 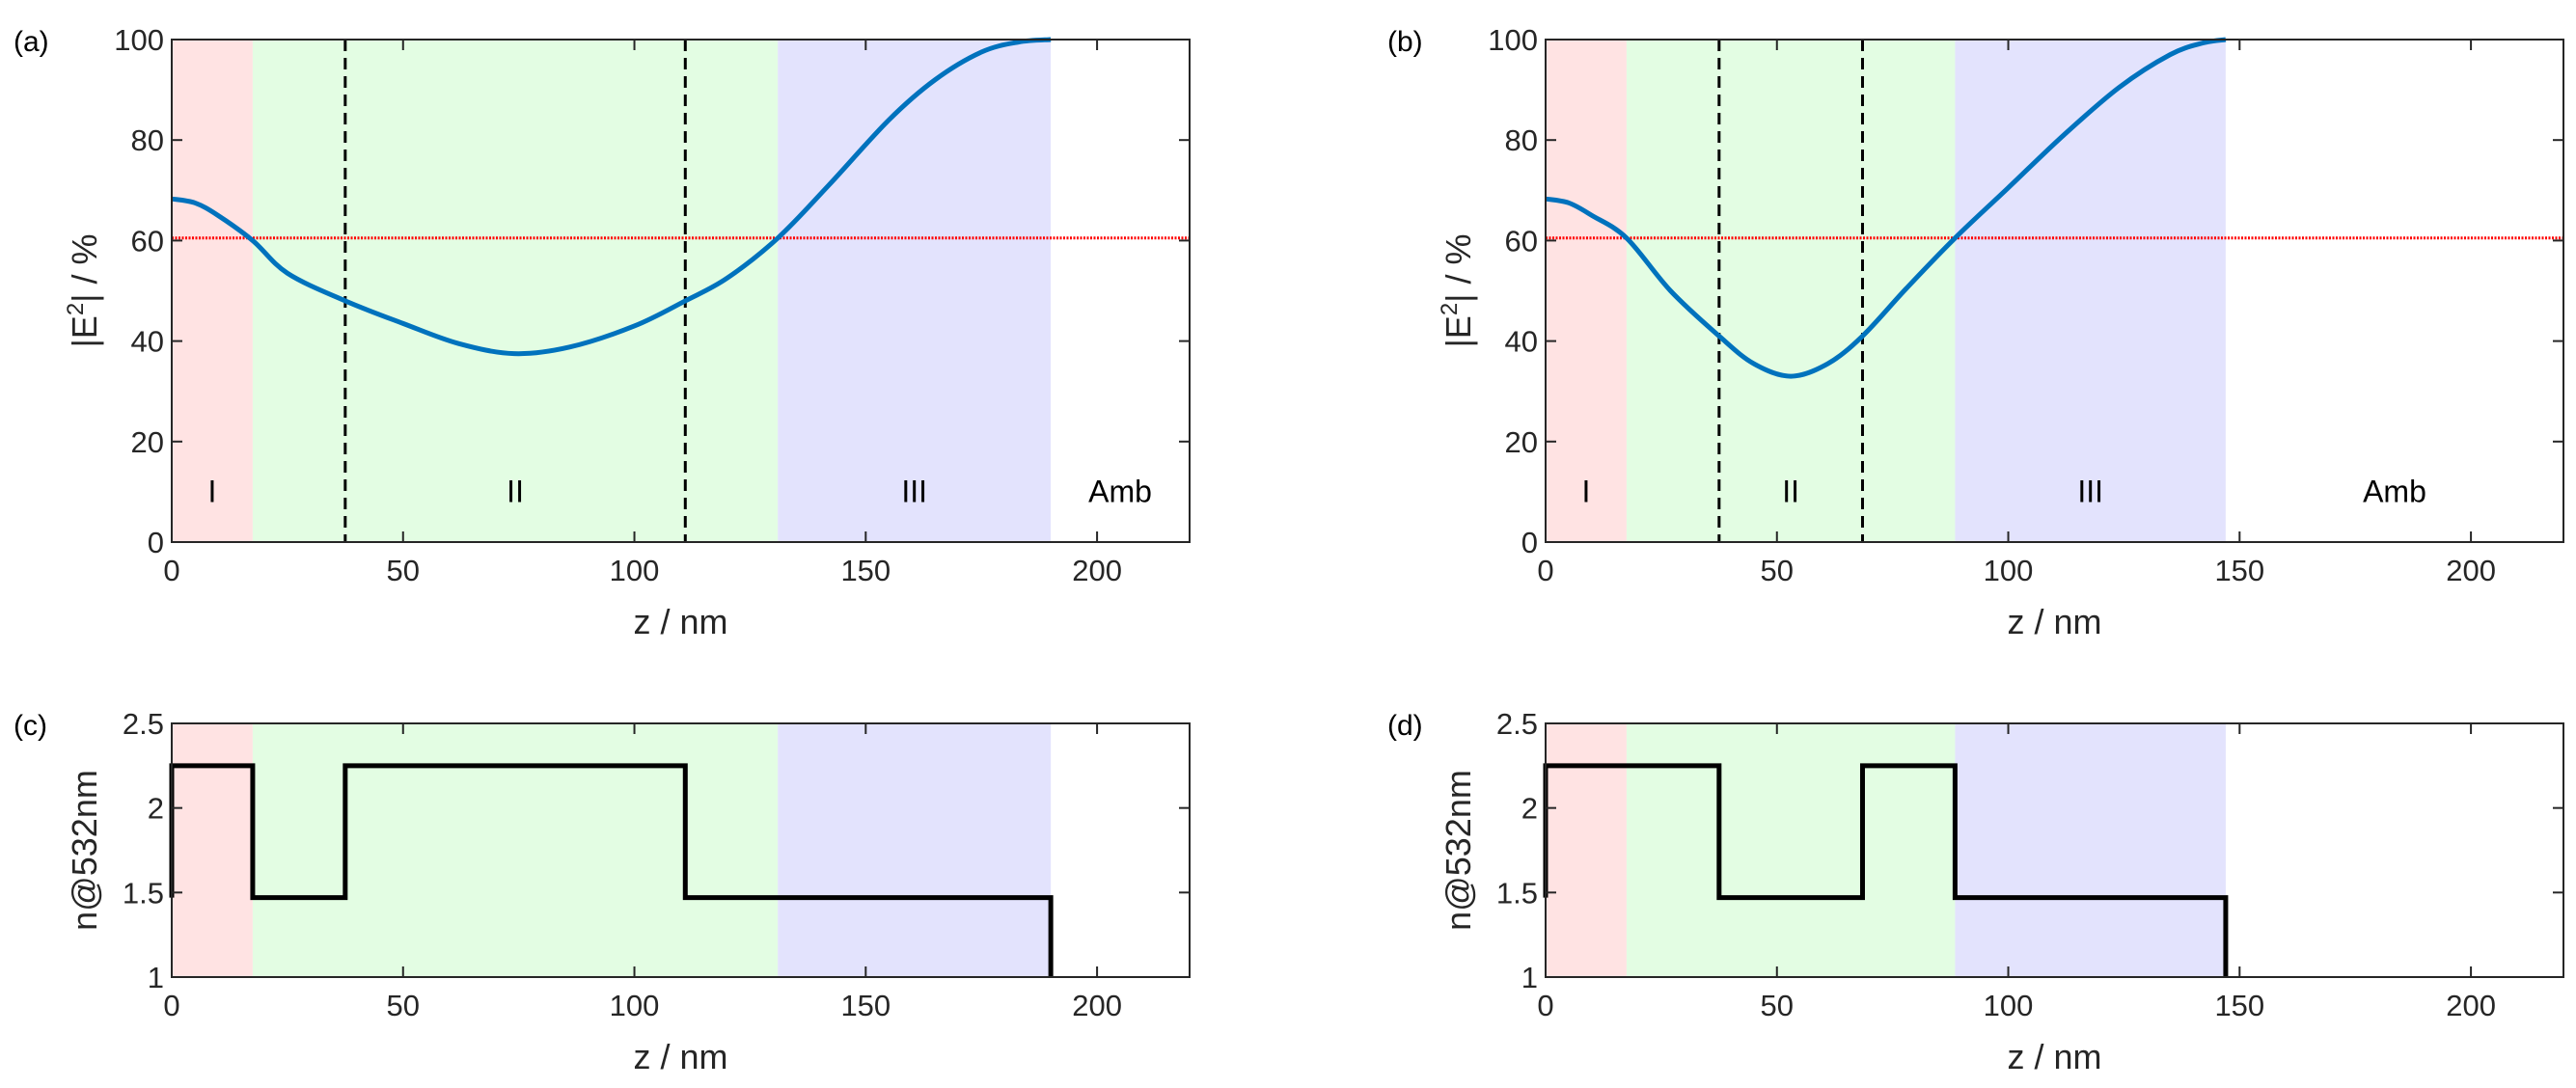 What do you see at coordinates (1405, 726) in the screenshot?
I see `panel-label: (d)` at bounding box center [1405, 726].